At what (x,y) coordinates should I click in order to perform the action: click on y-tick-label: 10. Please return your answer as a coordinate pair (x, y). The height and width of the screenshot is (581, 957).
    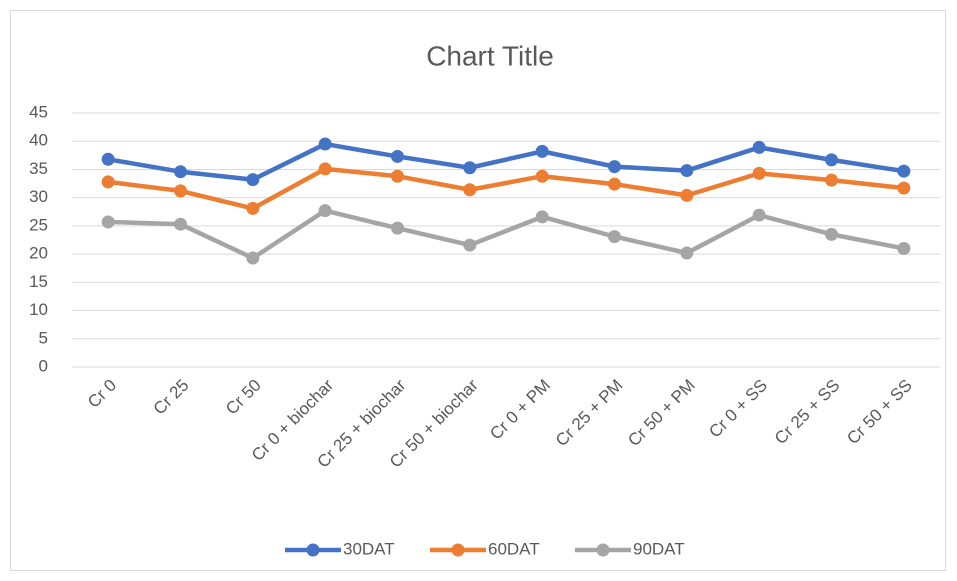
    Looking at the image, I should click on (38, 309).